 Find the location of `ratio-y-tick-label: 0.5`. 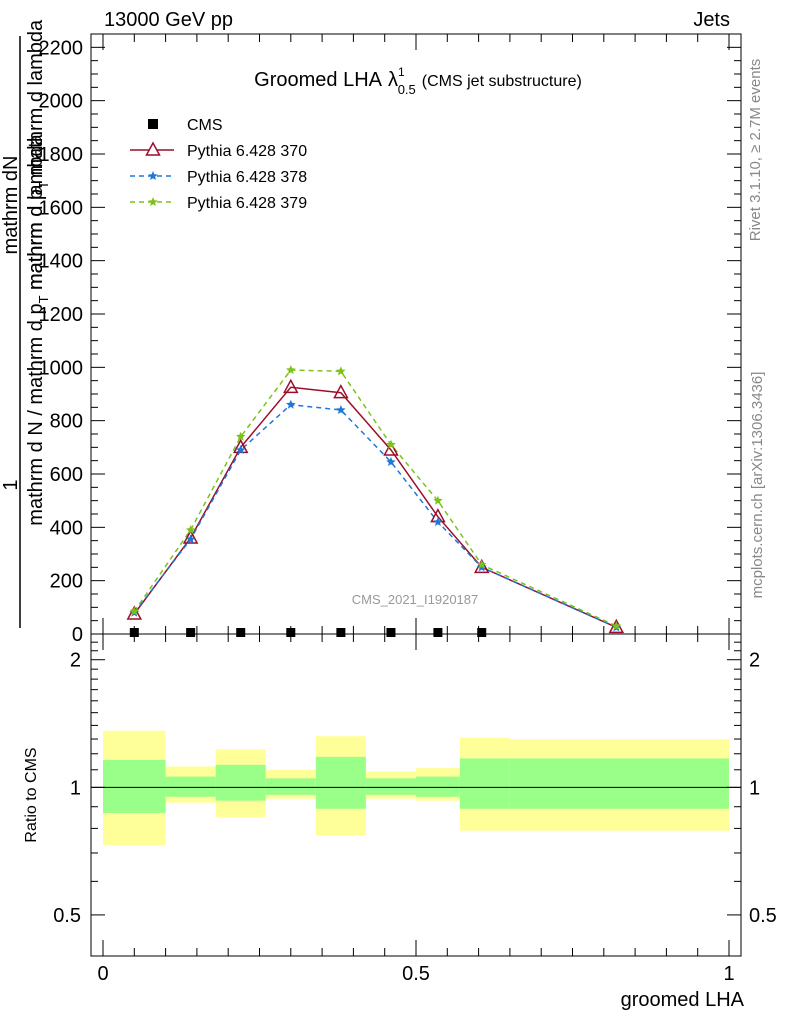

ratio-y-tick-label: 0.5 is located at coordinates (67, 916).